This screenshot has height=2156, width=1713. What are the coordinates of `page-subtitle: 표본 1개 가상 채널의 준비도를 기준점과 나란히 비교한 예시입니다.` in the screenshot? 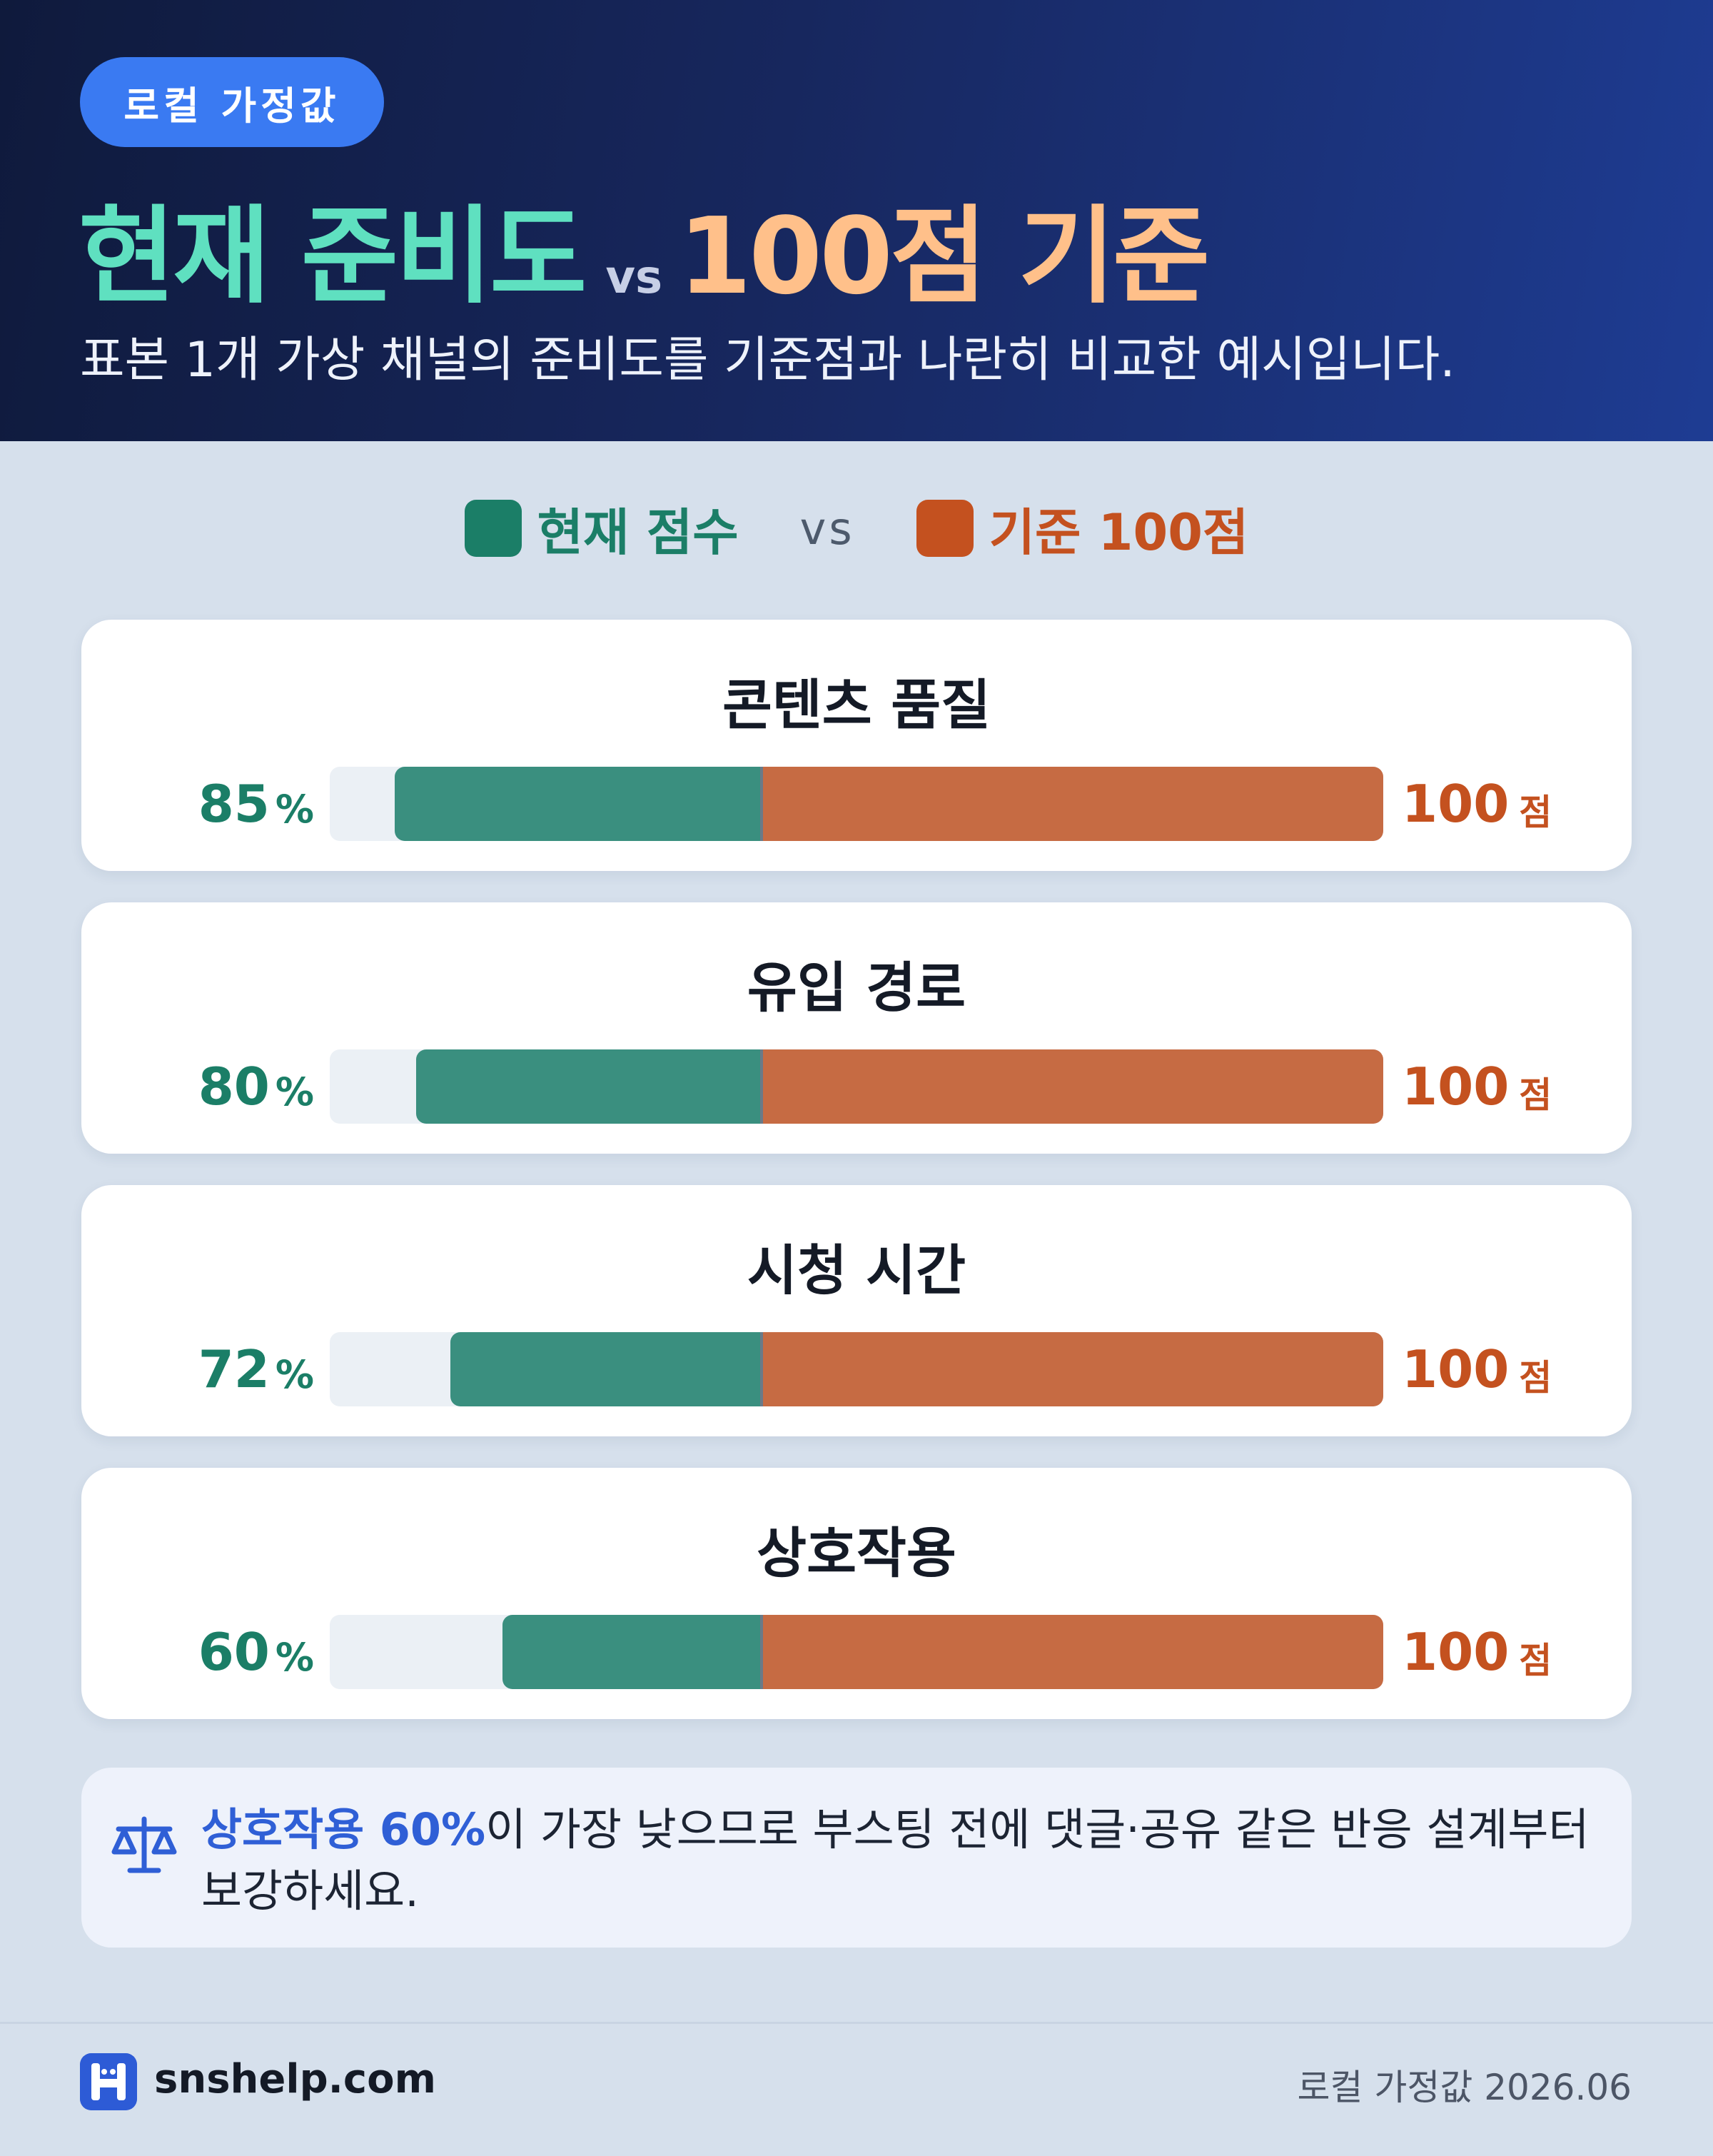 It's located at (768, 360).